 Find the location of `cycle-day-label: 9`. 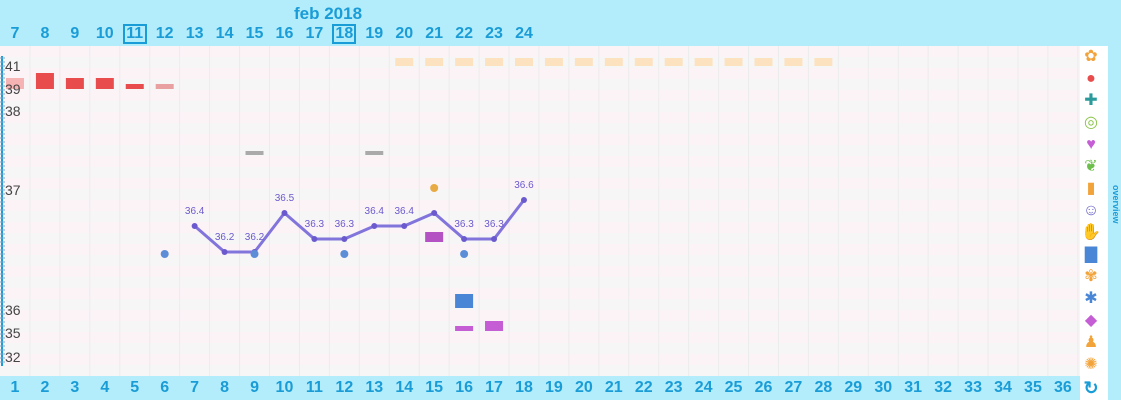

cycle-day-label: 9 is located at coordinates (254, 387).